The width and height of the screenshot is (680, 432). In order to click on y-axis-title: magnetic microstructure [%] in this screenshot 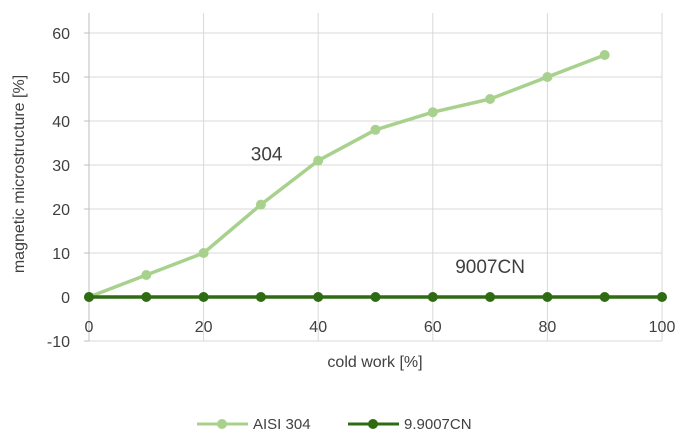, I will do `click(19, 174)`.